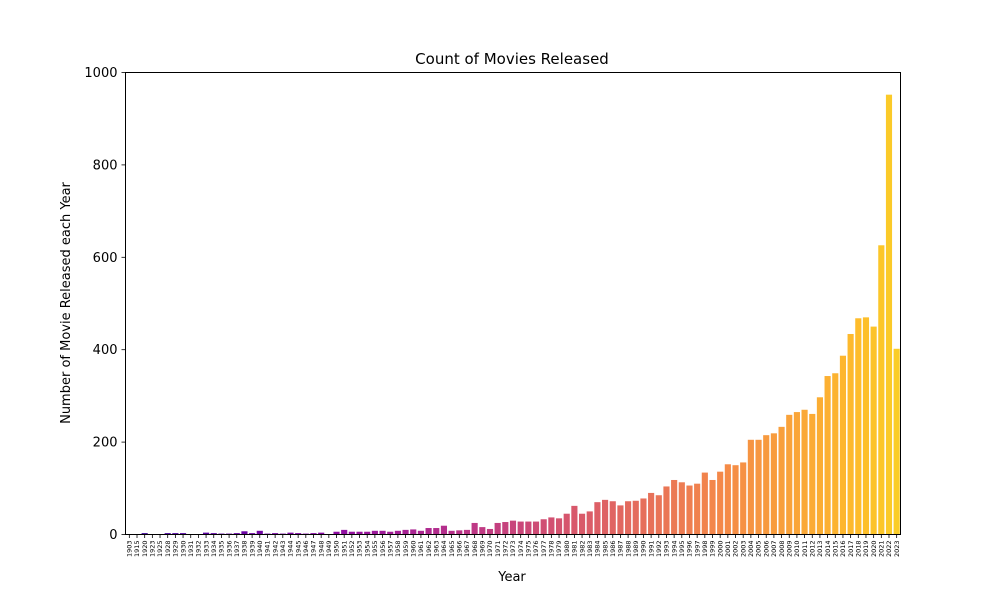 Image resolution: width=1000 pixels, height=604 pixels. I want to click on bar-1993, so click(666, 510).